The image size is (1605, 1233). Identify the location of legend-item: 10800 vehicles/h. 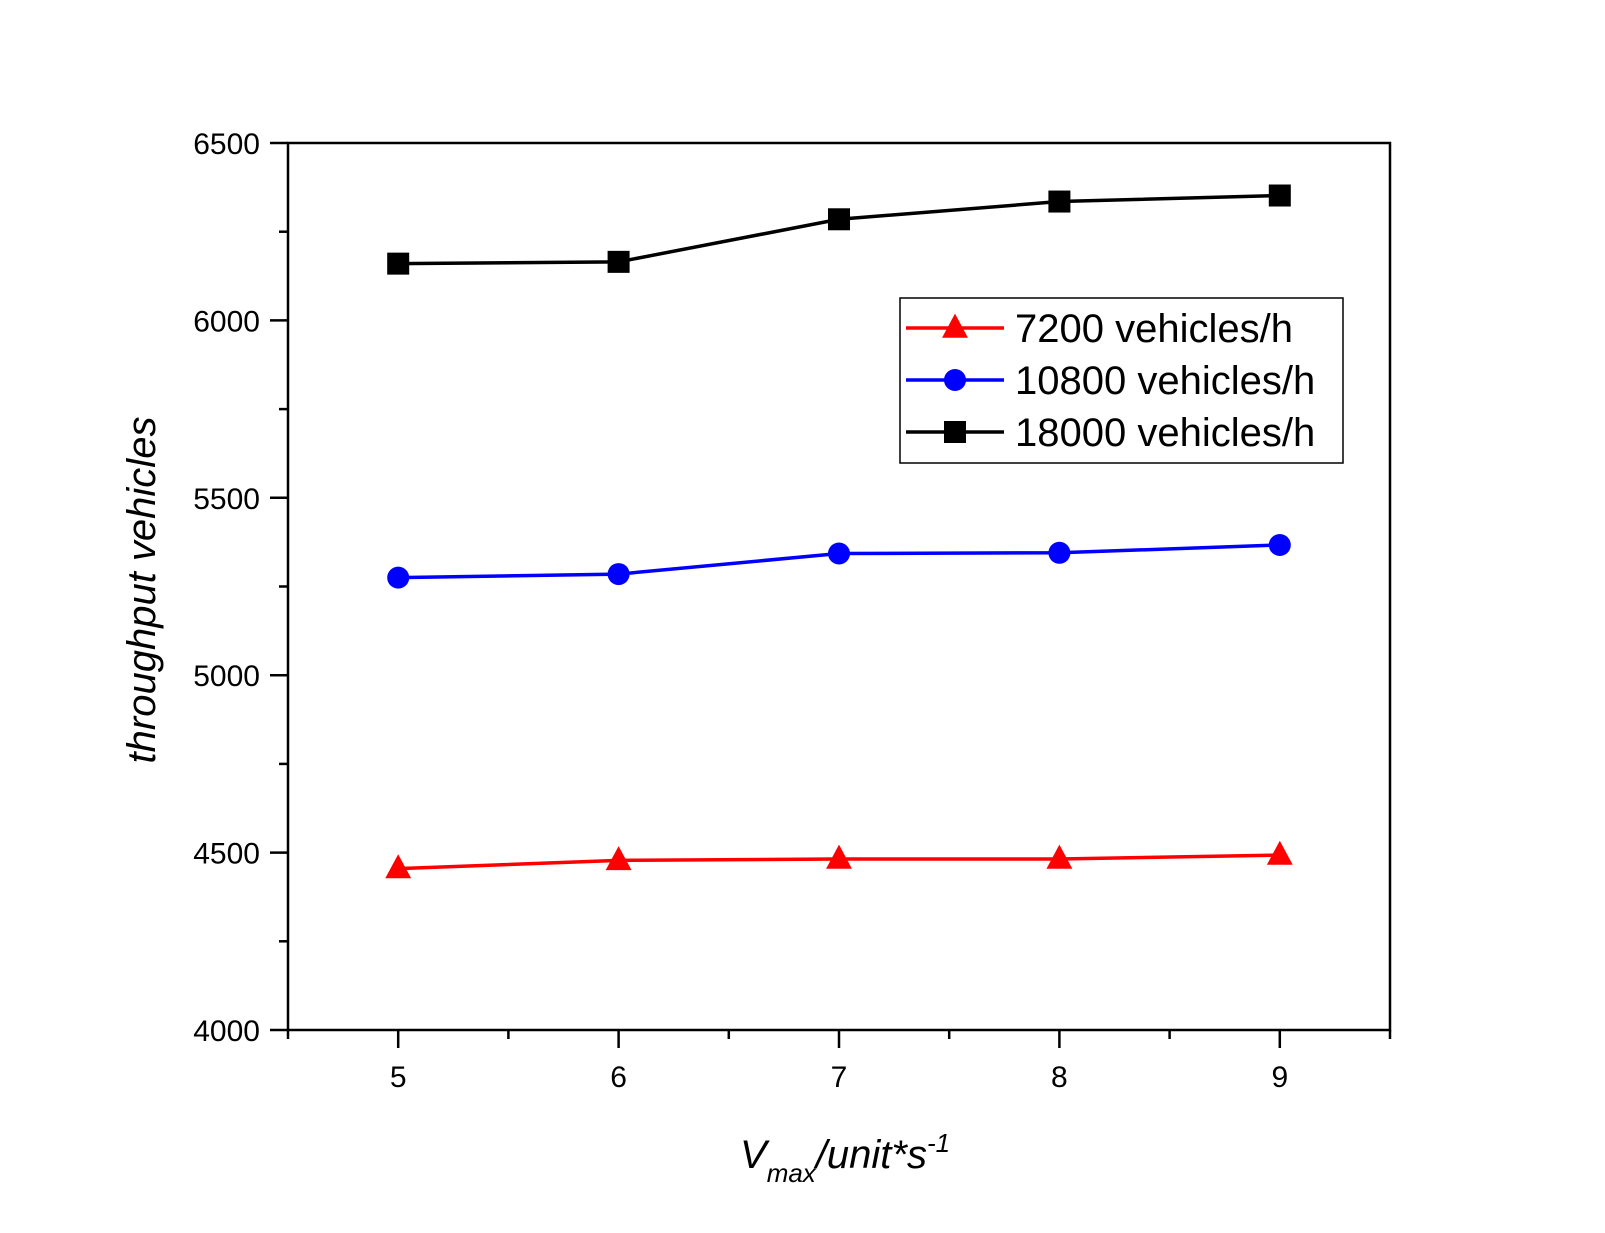
(1110, 381).